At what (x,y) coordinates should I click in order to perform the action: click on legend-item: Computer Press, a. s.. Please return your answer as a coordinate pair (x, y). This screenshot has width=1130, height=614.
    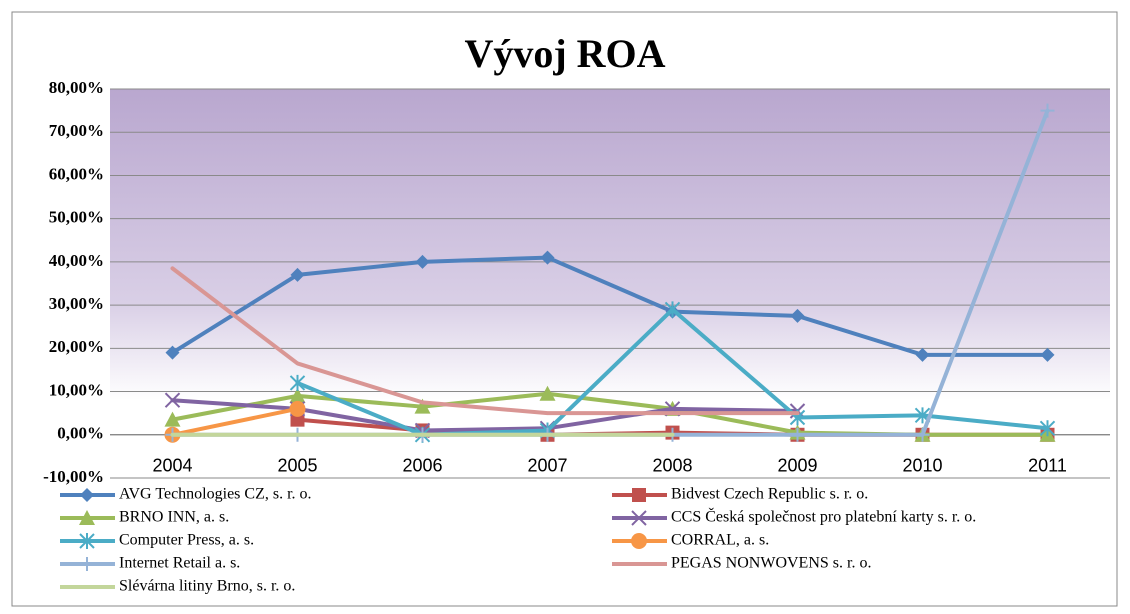
    Looking at the image, I should click on (157, 540).